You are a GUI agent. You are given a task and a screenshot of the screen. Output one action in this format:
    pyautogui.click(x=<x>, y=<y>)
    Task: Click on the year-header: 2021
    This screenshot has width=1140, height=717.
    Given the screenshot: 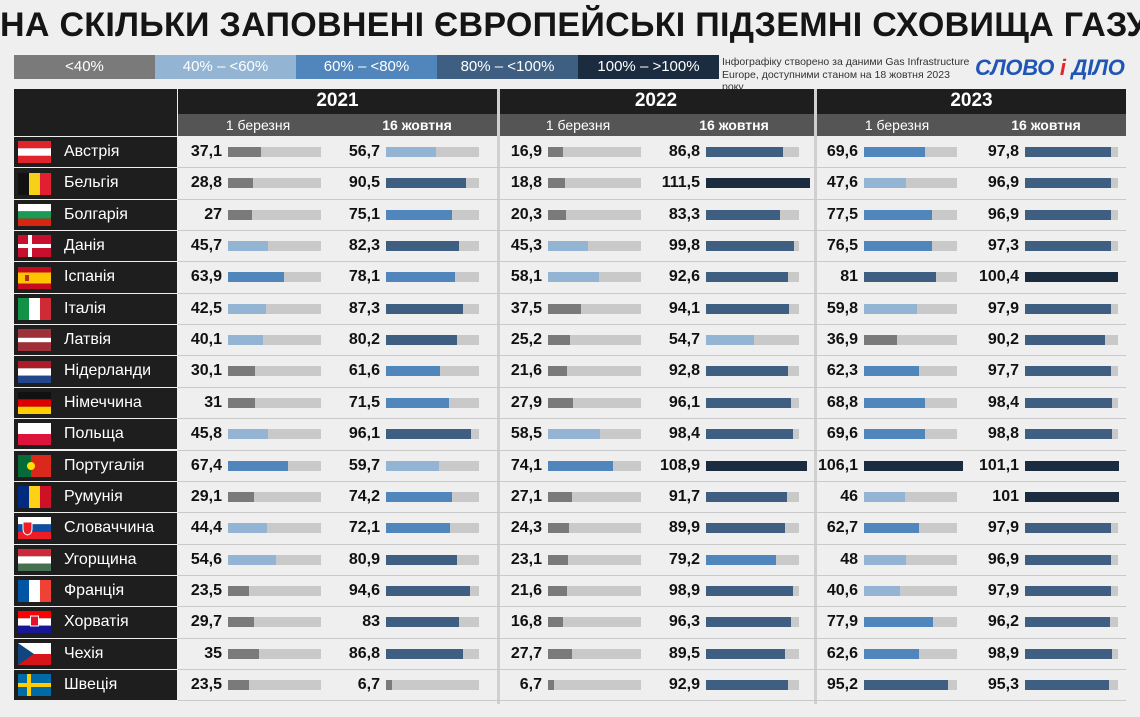 What is the action you would take?
    pyautogui.click(x=337, y=100)
    